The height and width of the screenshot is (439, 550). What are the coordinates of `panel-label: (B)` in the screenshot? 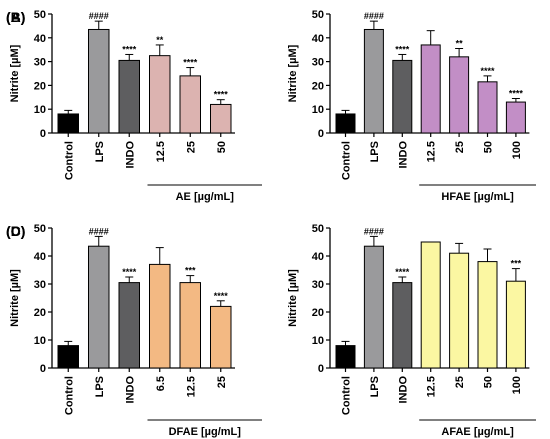 It's located at (15, 17).